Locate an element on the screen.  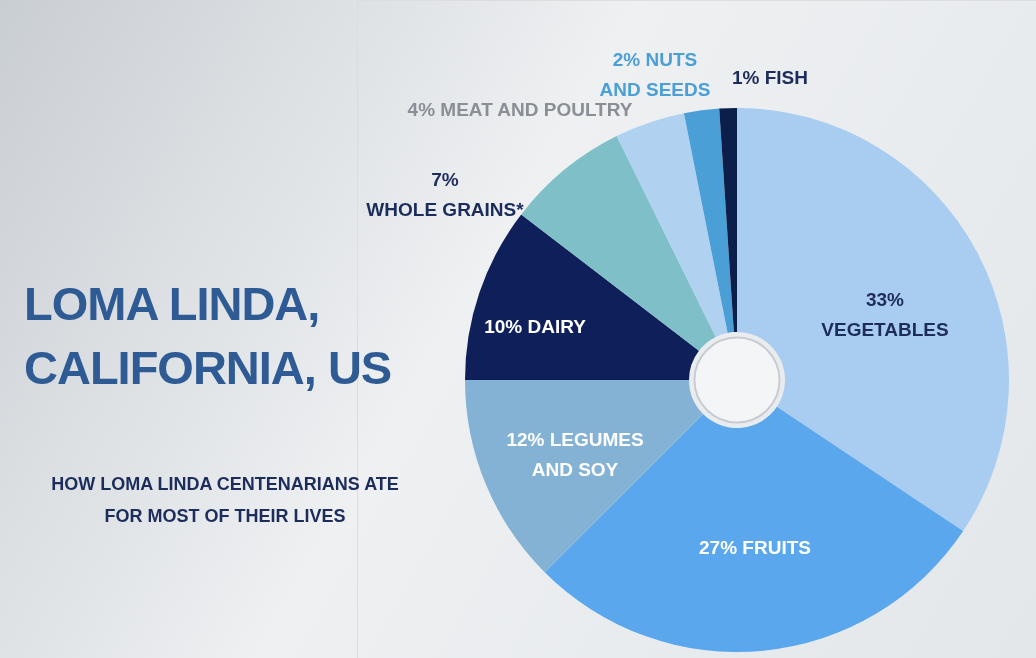
data-label: 33% is located at coordinates (885, 299).